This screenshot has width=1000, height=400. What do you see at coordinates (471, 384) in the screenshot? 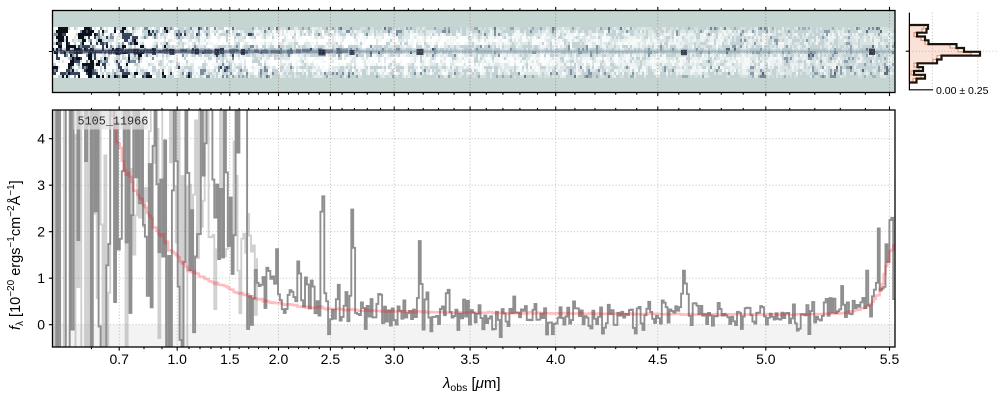
I see `svg-text: λobs [μm]` at bounding box center [471, 384].